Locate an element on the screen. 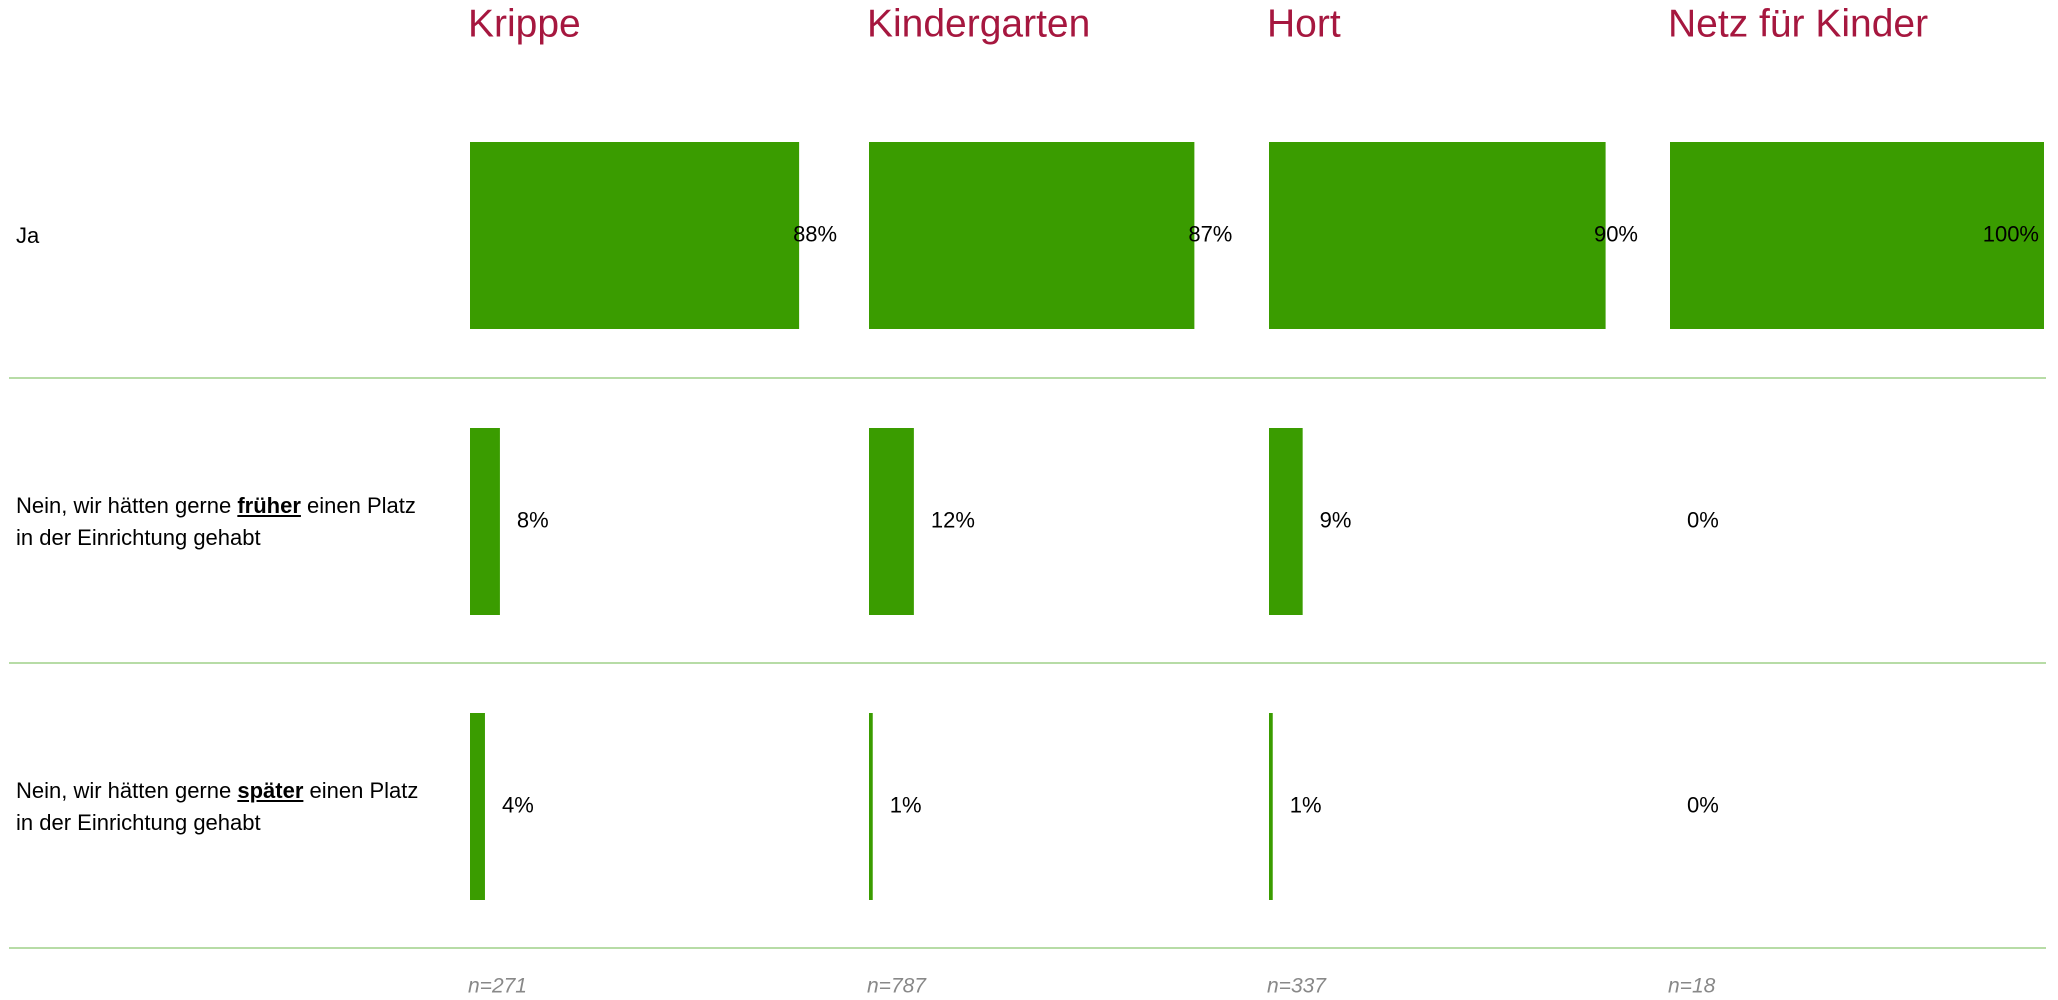 The image size is (2058, 1000). sample-size: n=337 is located at coordinates (1297, 986).